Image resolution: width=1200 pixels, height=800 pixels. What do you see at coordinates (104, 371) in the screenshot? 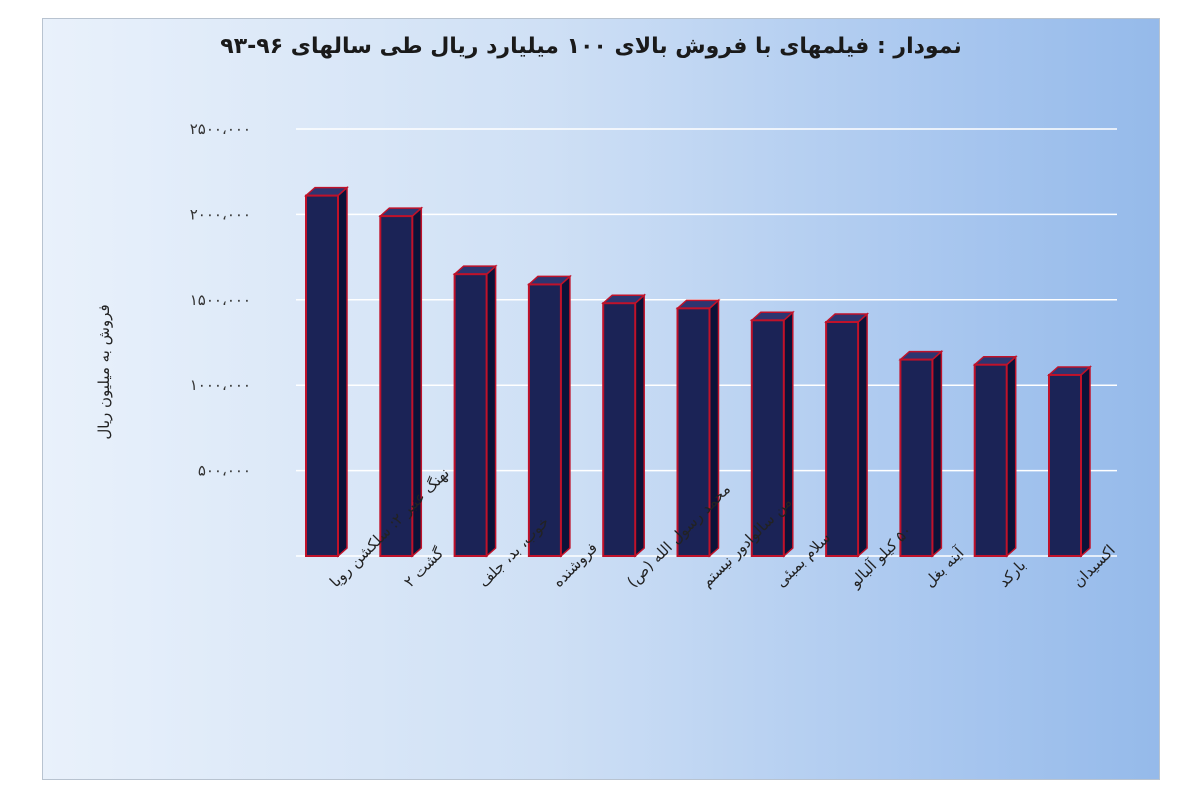
I see `y-axis-label: فروش به میلیون ریال` at bounding box center [104, 371].